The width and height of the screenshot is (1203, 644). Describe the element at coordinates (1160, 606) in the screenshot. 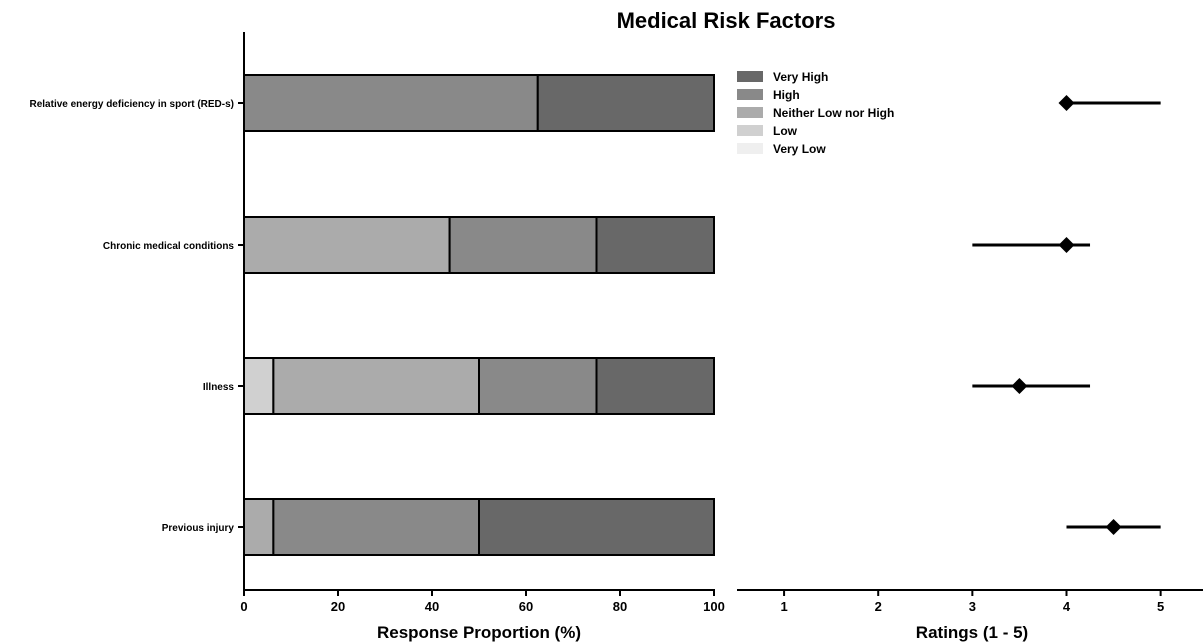

I see `x-tick-label-right: 5` at that location.